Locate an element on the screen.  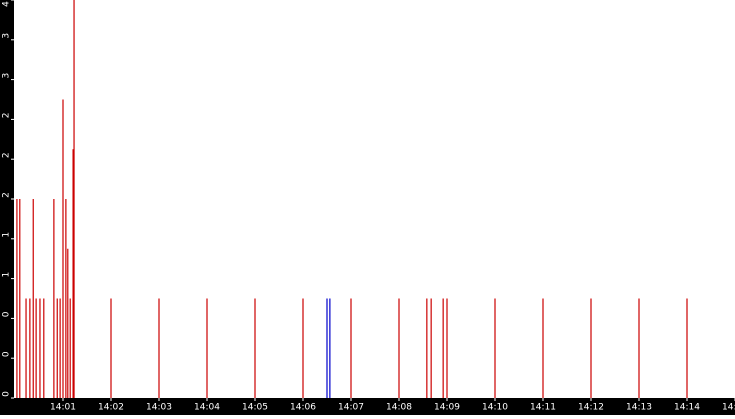
x-tick-label: 14:15 is located at coordinates (728, 408).